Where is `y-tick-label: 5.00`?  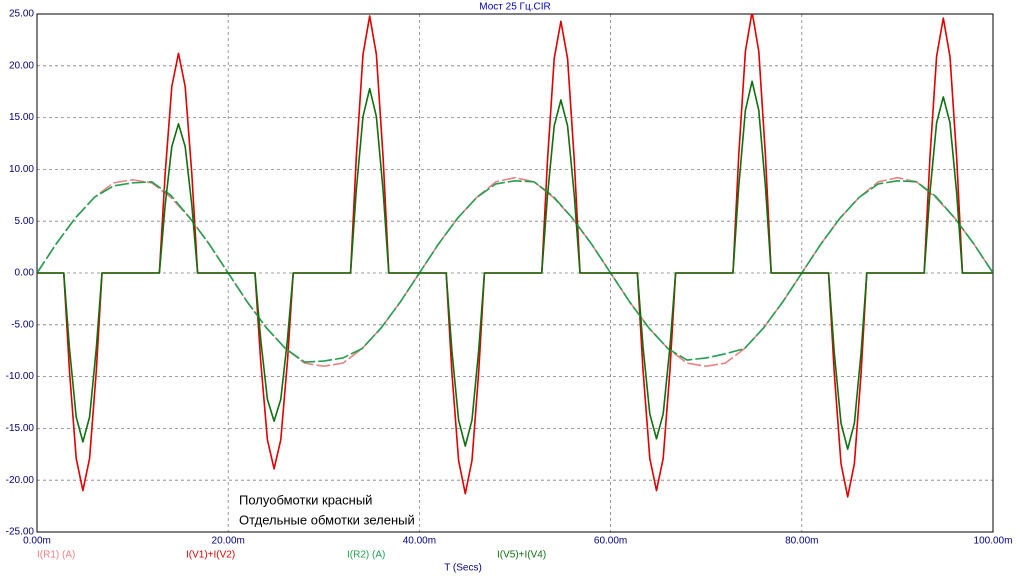
y-tick-label: 5.00 is located at coordinates (25, 221).